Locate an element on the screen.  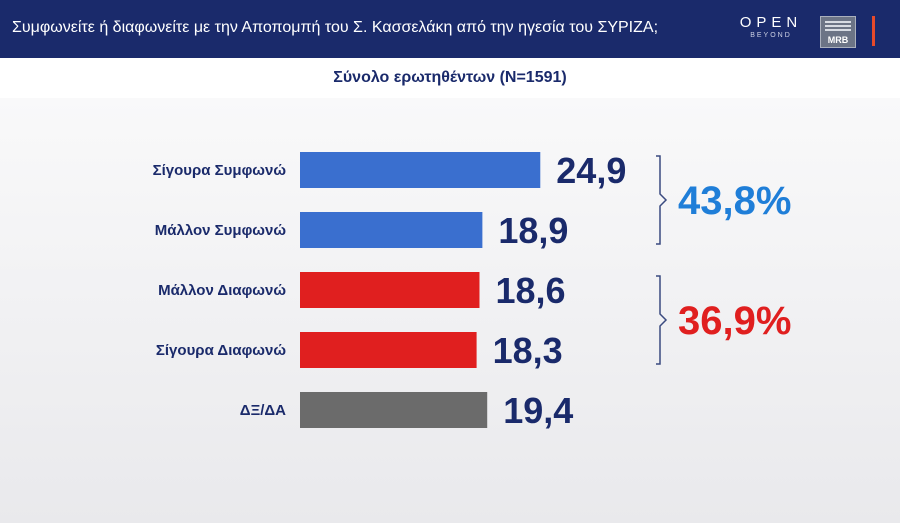
value-label: 18,6 is located at coordinates (530, 290).